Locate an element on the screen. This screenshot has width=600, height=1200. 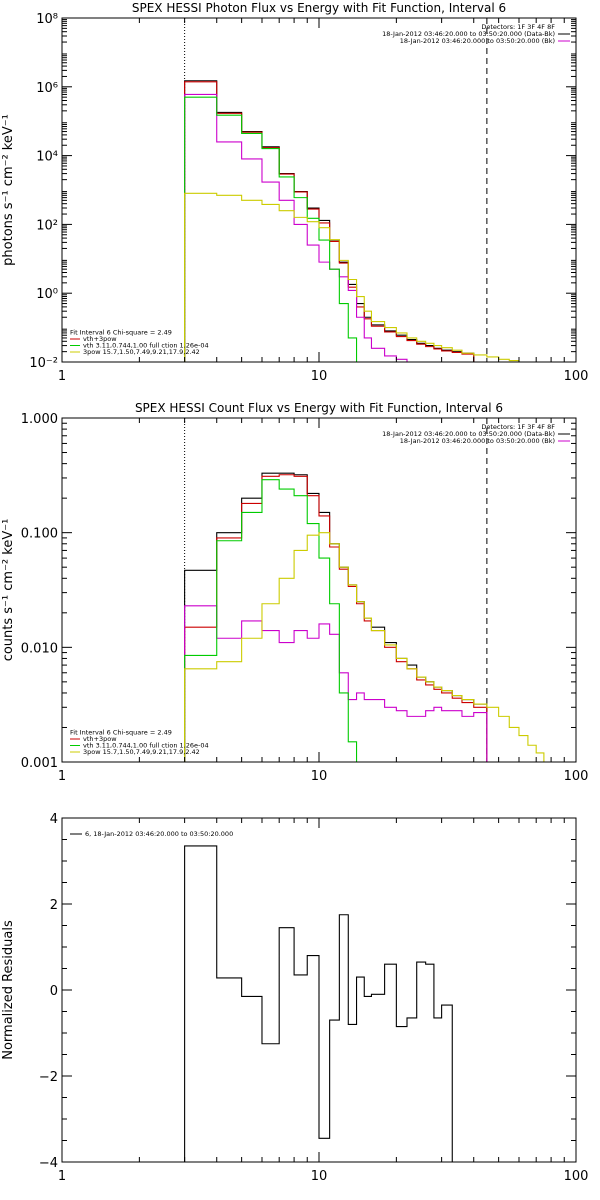
y-axis-label: Normalized Residuals is located at coordinates (8, 990).